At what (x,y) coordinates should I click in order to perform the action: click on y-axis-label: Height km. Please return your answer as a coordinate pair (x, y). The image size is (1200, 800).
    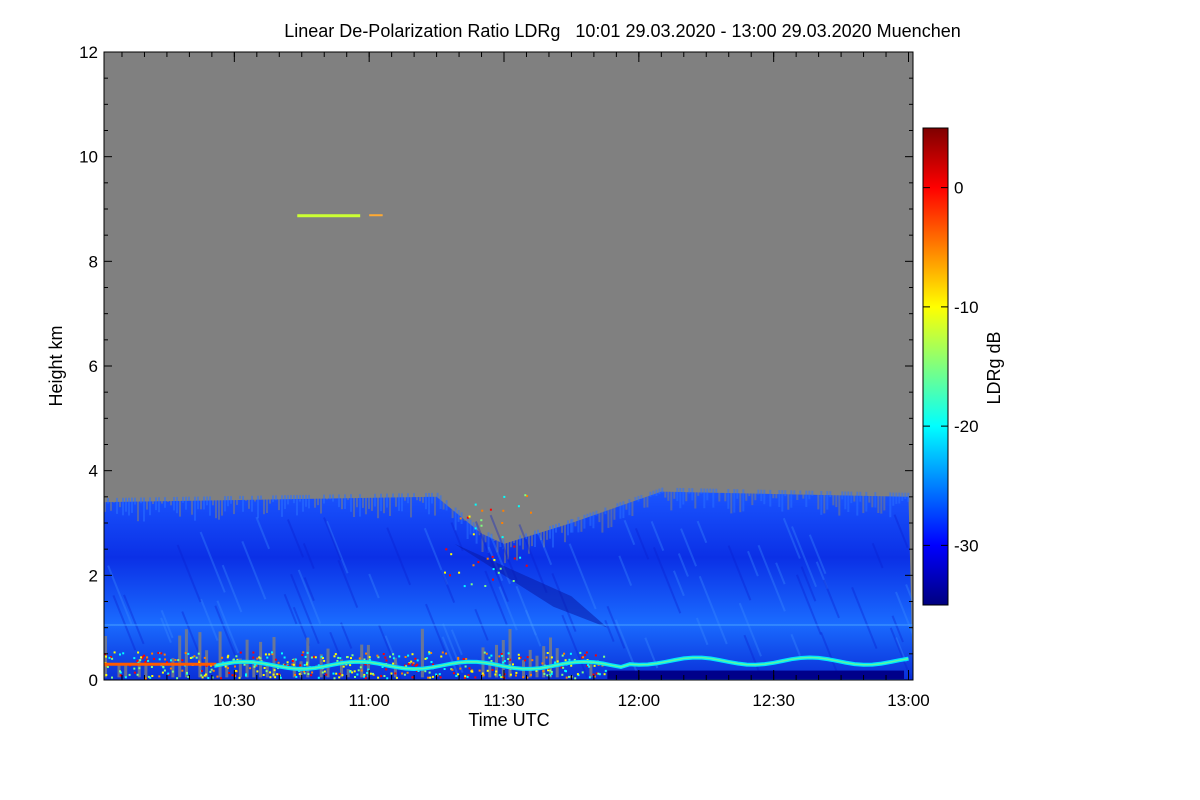
    Looking at the image, I should click on (56, 365).